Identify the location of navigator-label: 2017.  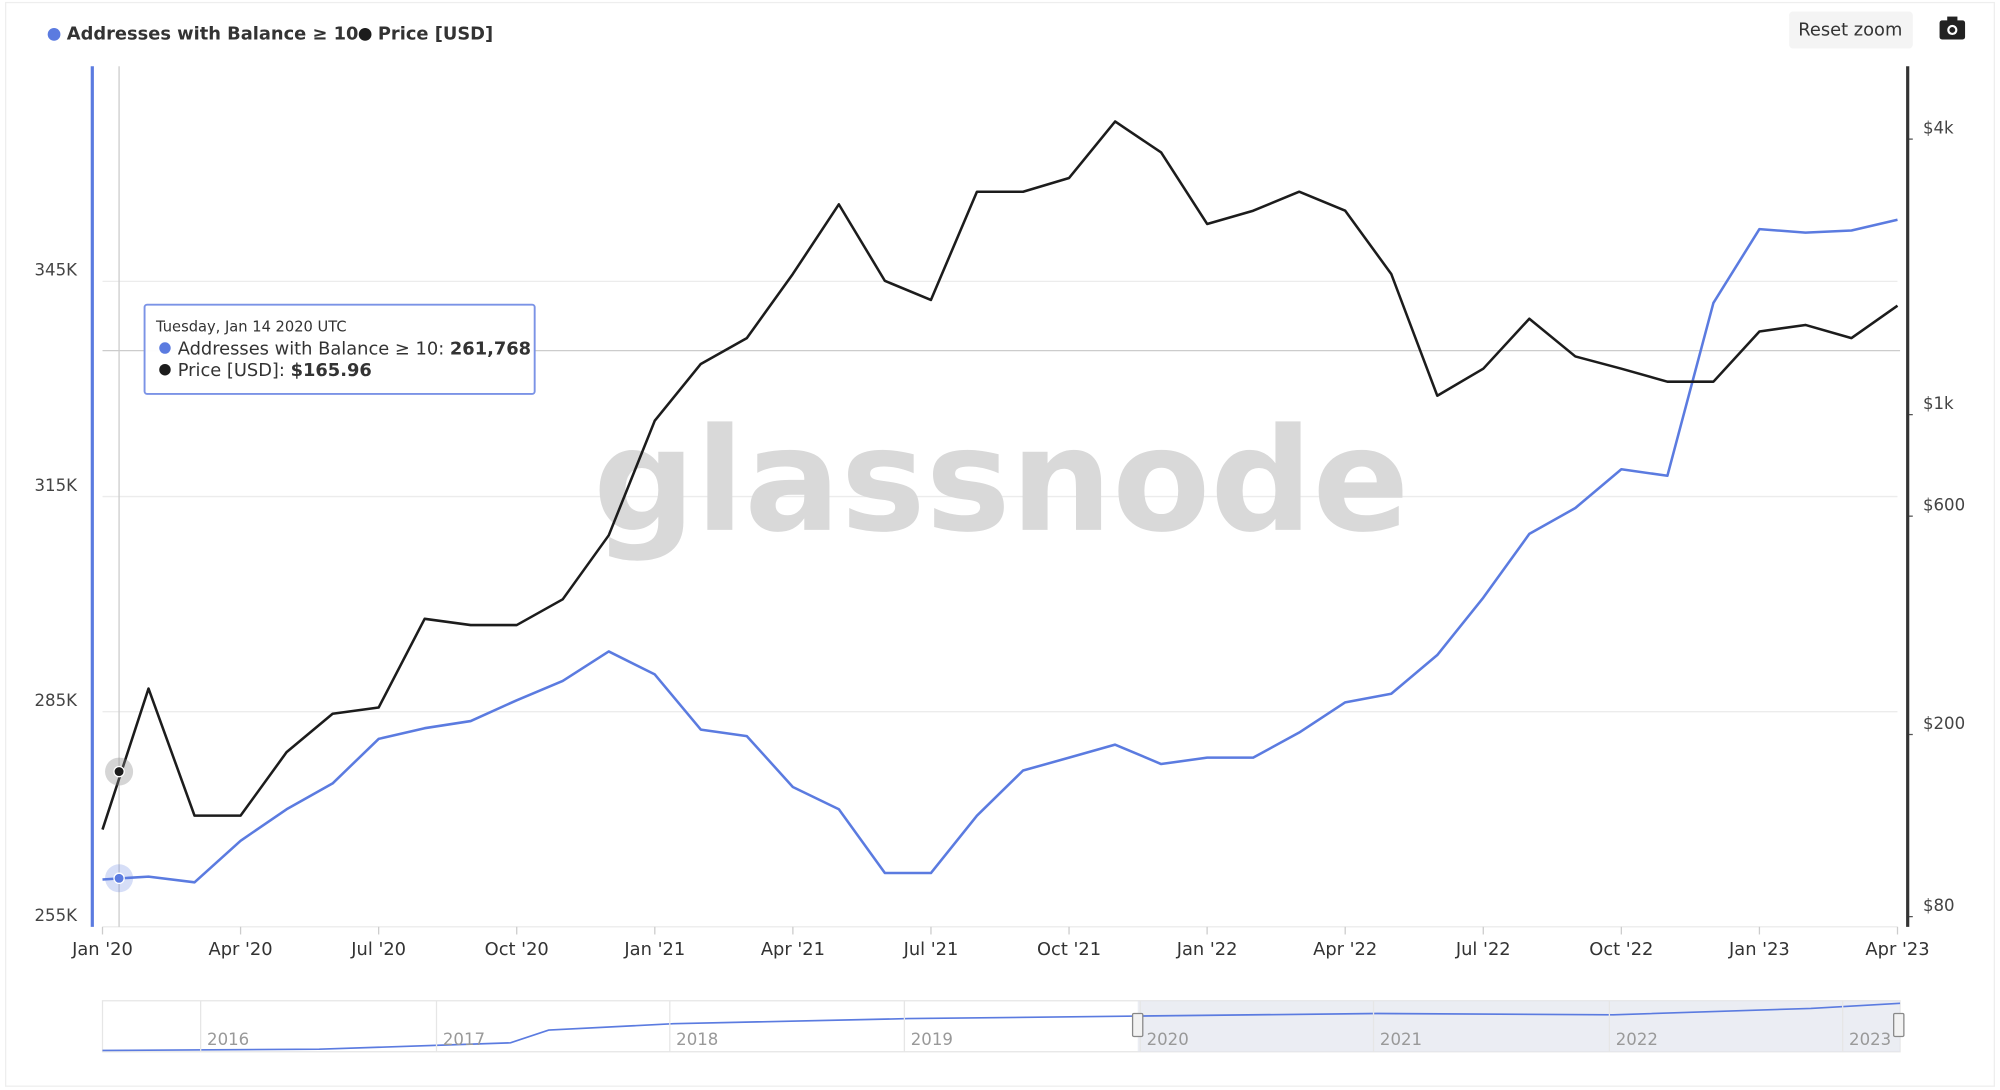
(464, 1039).